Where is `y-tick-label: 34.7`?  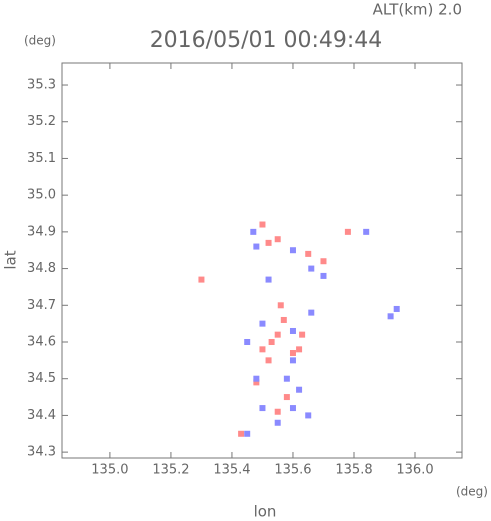 y-tick-label: 34.7 is located at coordinates (41, 305).